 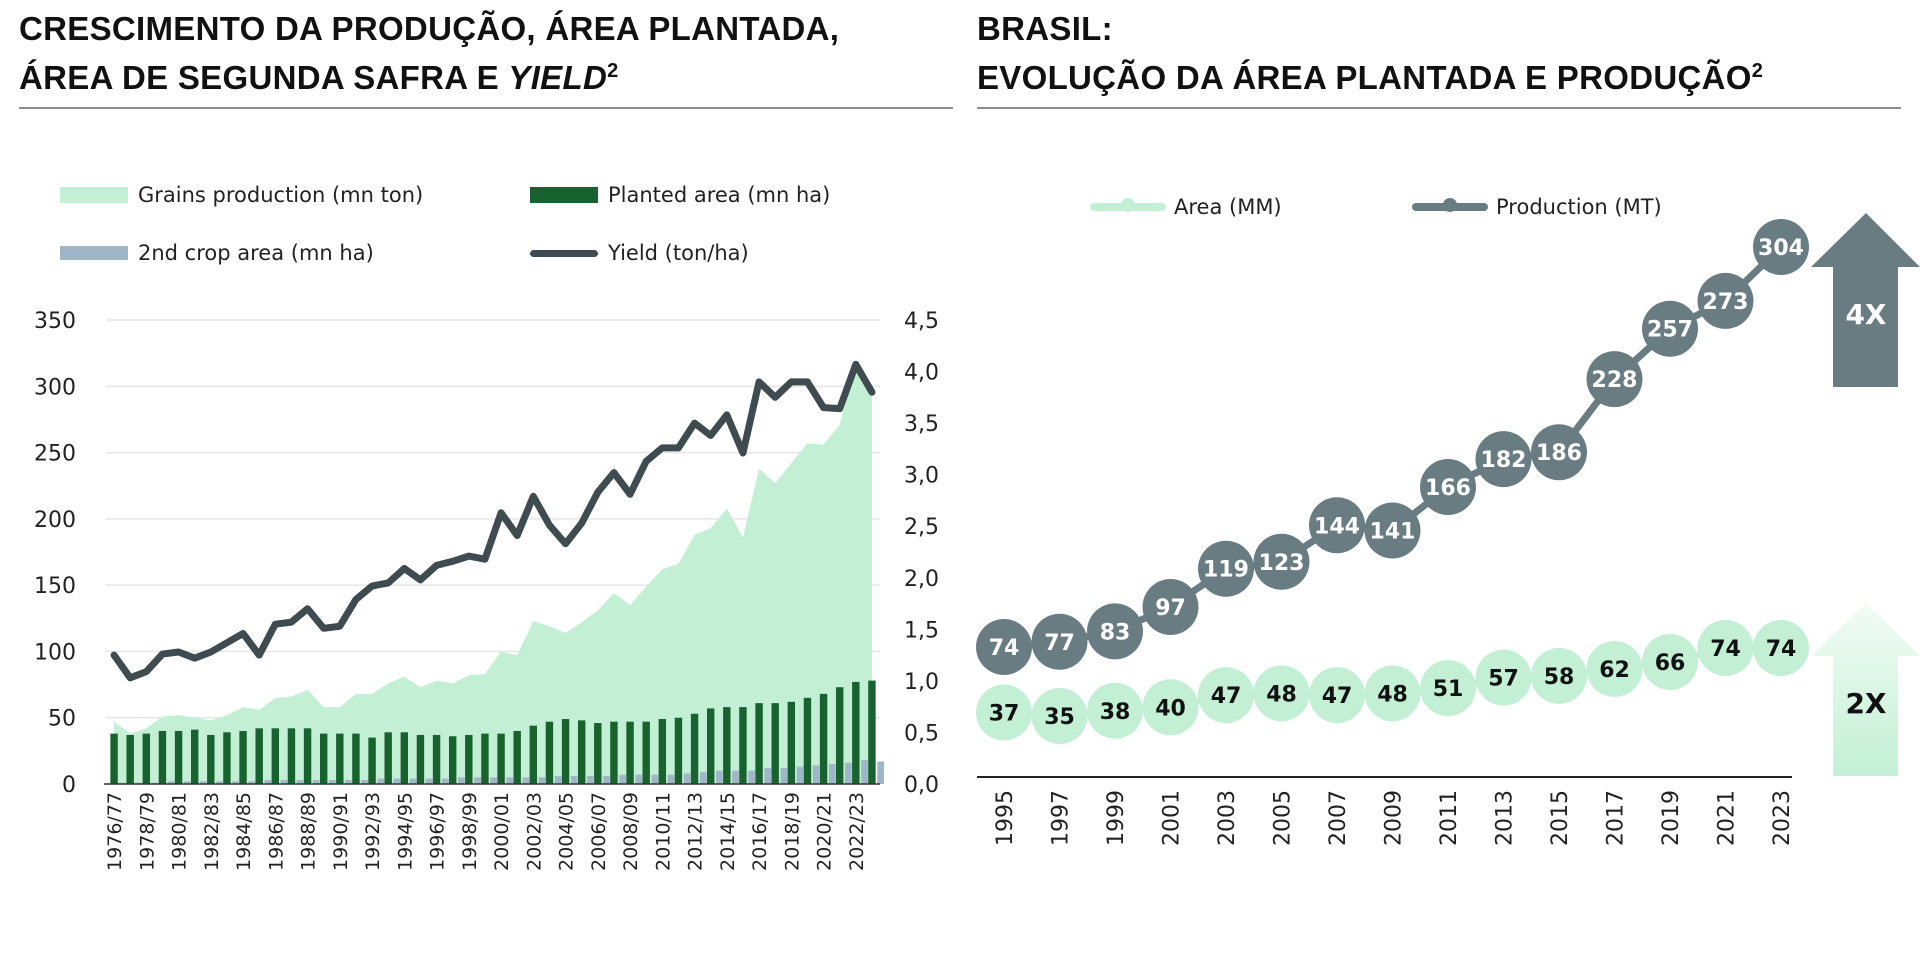 I want to click on x-tick-label: 2010/11, so click(x=663, y=831).